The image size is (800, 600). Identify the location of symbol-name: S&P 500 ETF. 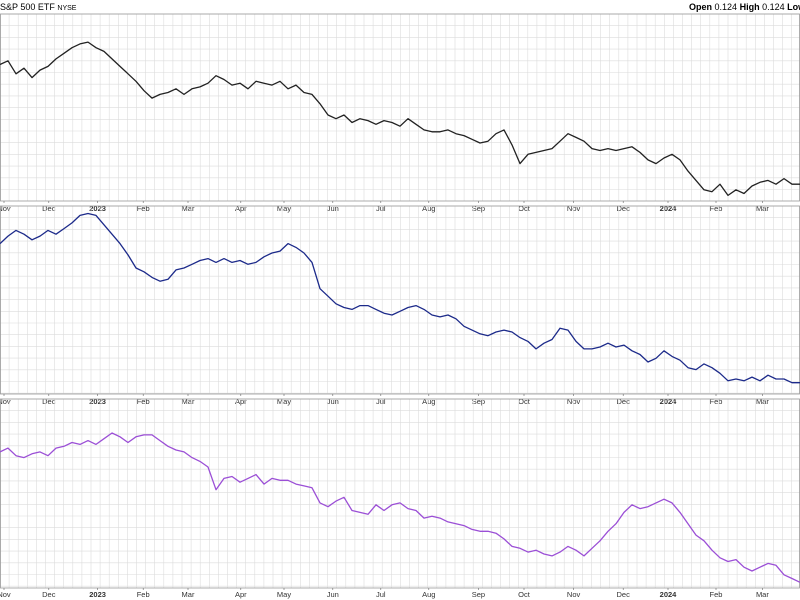
(27, 7).